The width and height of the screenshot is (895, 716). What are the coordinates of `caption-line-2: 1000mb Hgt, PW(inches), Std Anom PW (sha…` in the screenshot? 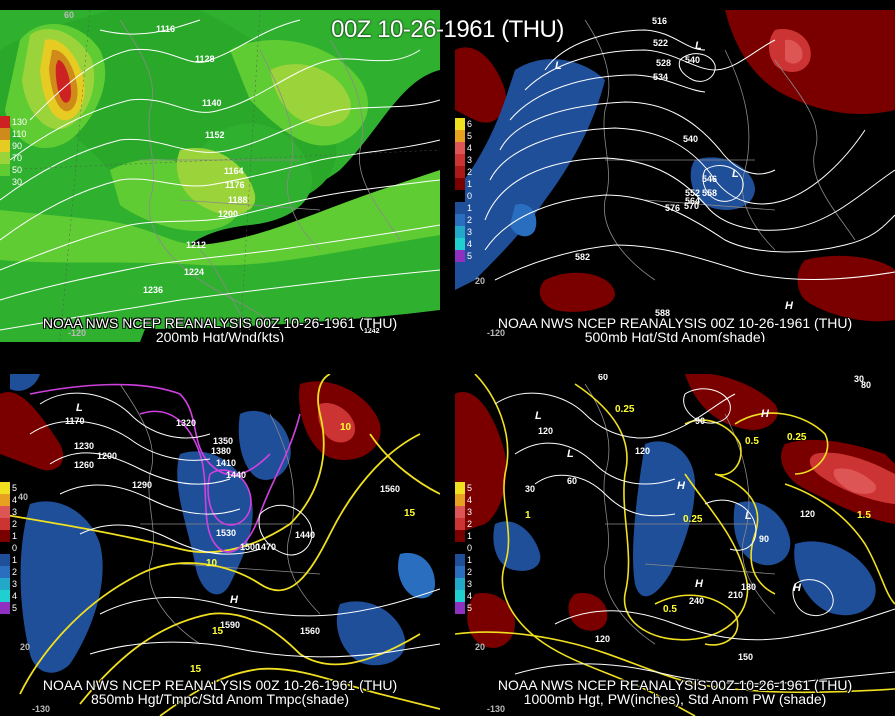 It's located at (675, 699).